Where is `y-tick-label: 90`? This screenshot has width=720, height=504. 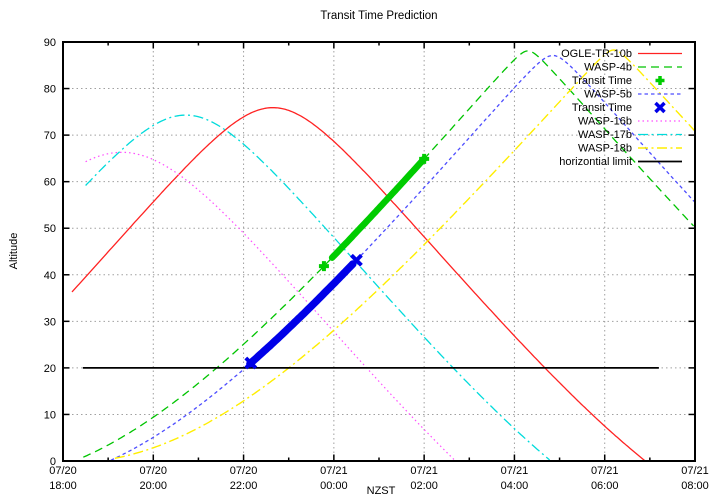
y-tick-label: 90 is located at coordinates (50, 43).